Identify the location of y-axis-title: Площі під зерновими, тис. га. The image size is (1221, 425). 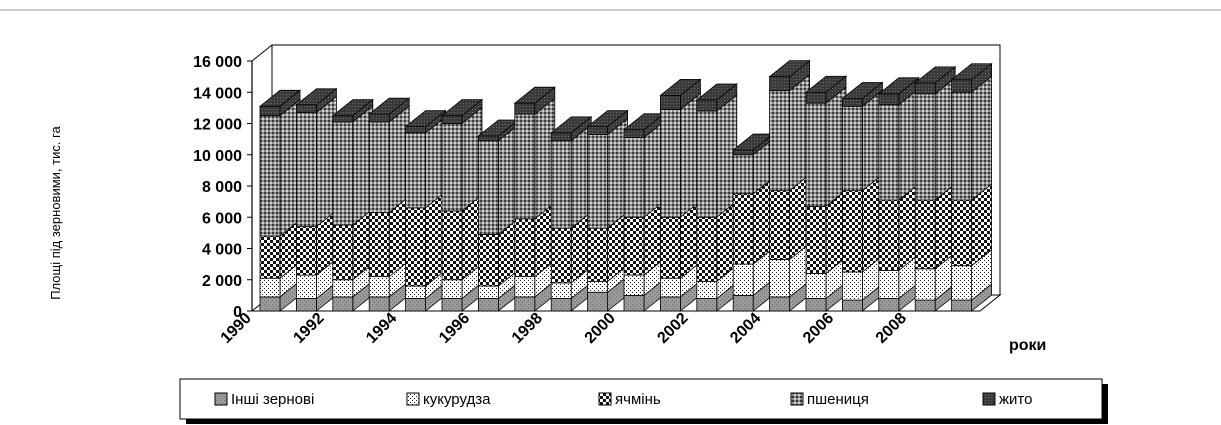
(55, 212).